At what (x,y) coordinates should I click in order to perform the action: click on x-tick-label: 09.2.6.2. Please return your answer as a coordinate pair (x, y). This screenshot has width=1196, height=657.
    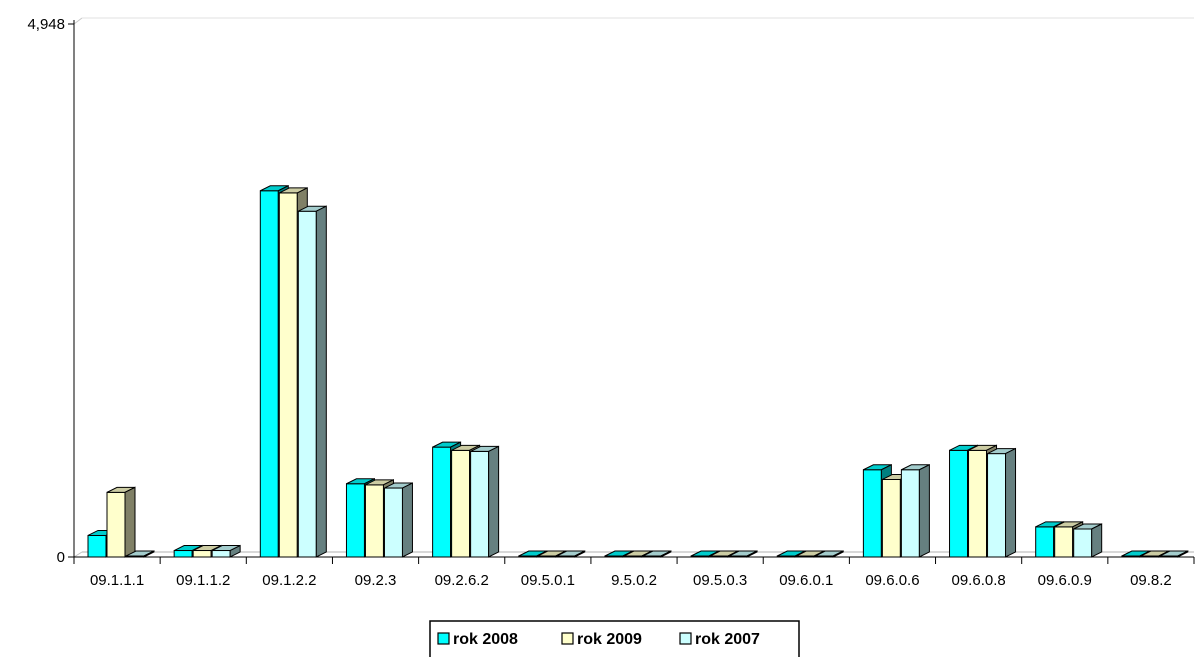
    Looking at the image, I should click on (462, 580).